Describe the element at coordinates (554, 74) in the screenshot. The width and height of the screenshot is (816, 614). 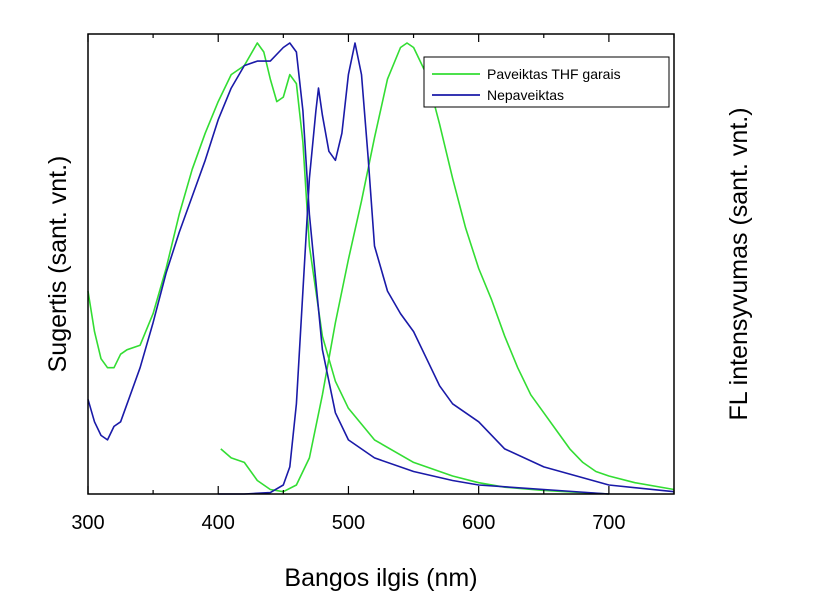
I see `legend-label-paveiktas: Paveiktas THF garais` at that location.